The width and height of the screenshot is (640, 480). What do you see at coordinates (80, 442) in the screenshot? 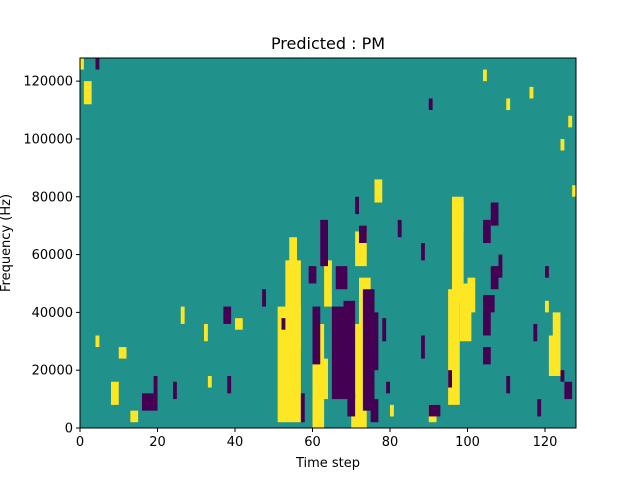
I see `x-tick-label: 0` at bounding box center [80, 442].